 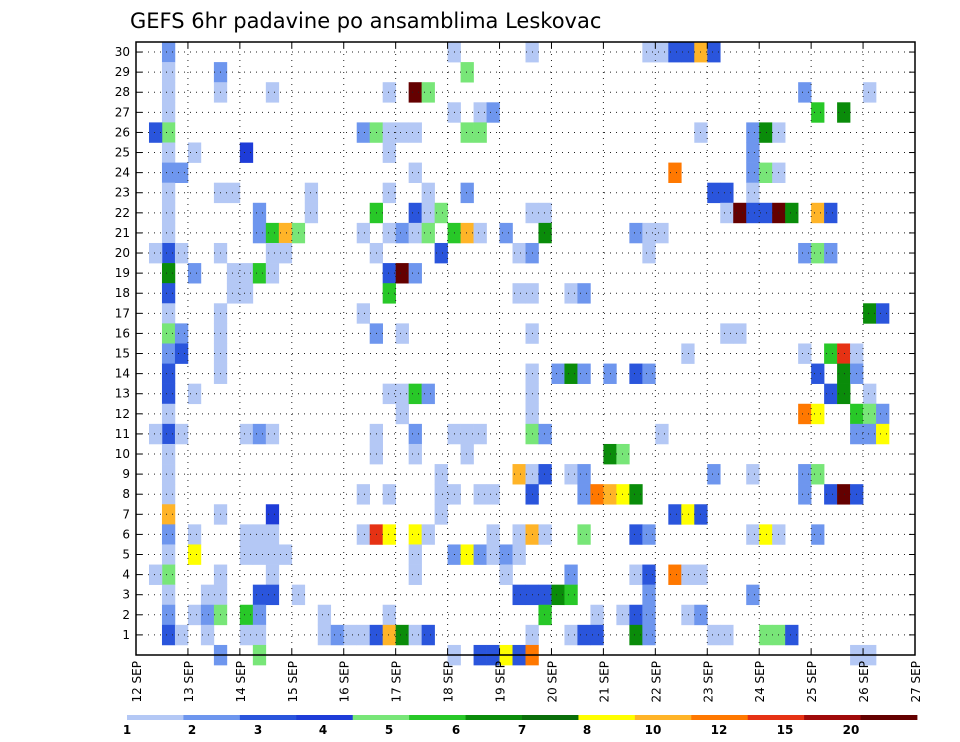 I want to click on y-tick-label: 26, so click(x=122, y=132).